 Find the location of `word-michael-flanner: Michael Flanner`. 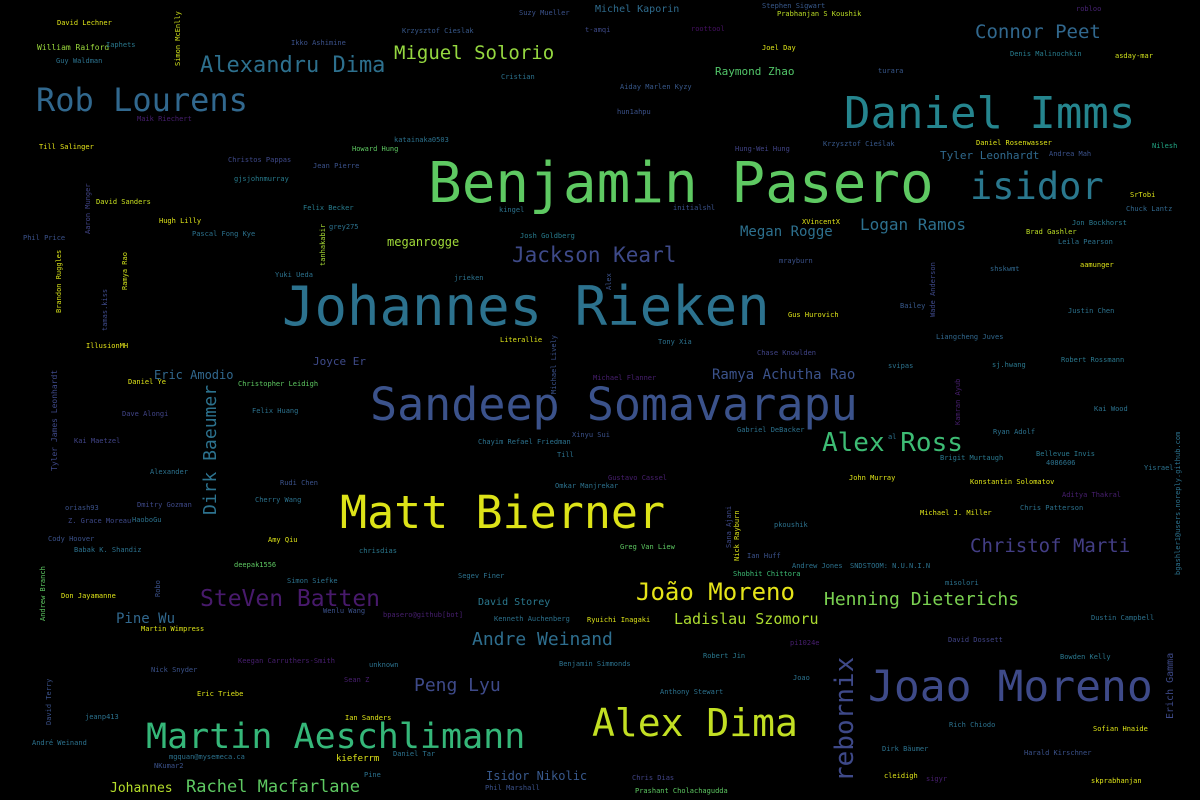

word-michael-flanner: Michael Flanner is located at coordinates (625, 378).